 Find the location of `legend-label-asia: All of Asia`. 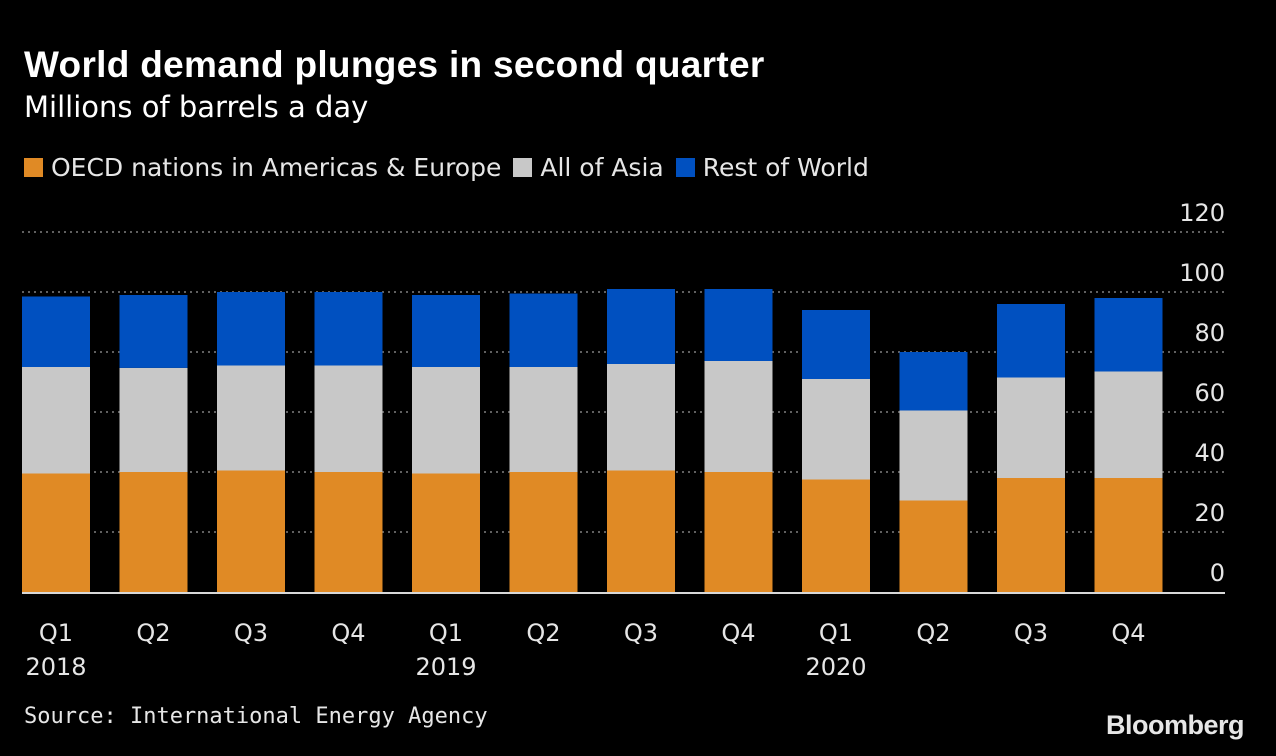

legend-label-asia: All of Asia is located at coordinates (602, 167).